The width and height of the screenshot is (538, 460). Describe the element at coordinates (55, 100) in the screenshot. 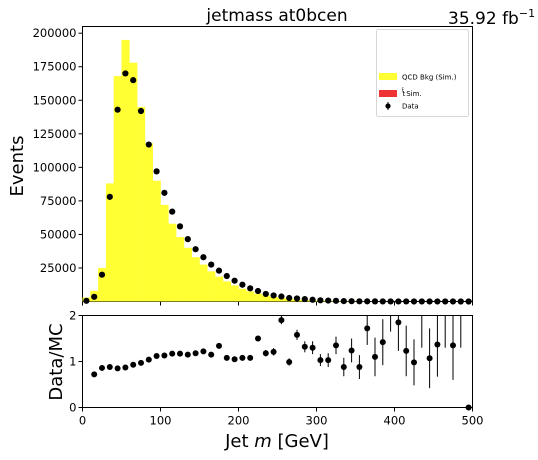

I see `y-tick-label: 150000` at that location.